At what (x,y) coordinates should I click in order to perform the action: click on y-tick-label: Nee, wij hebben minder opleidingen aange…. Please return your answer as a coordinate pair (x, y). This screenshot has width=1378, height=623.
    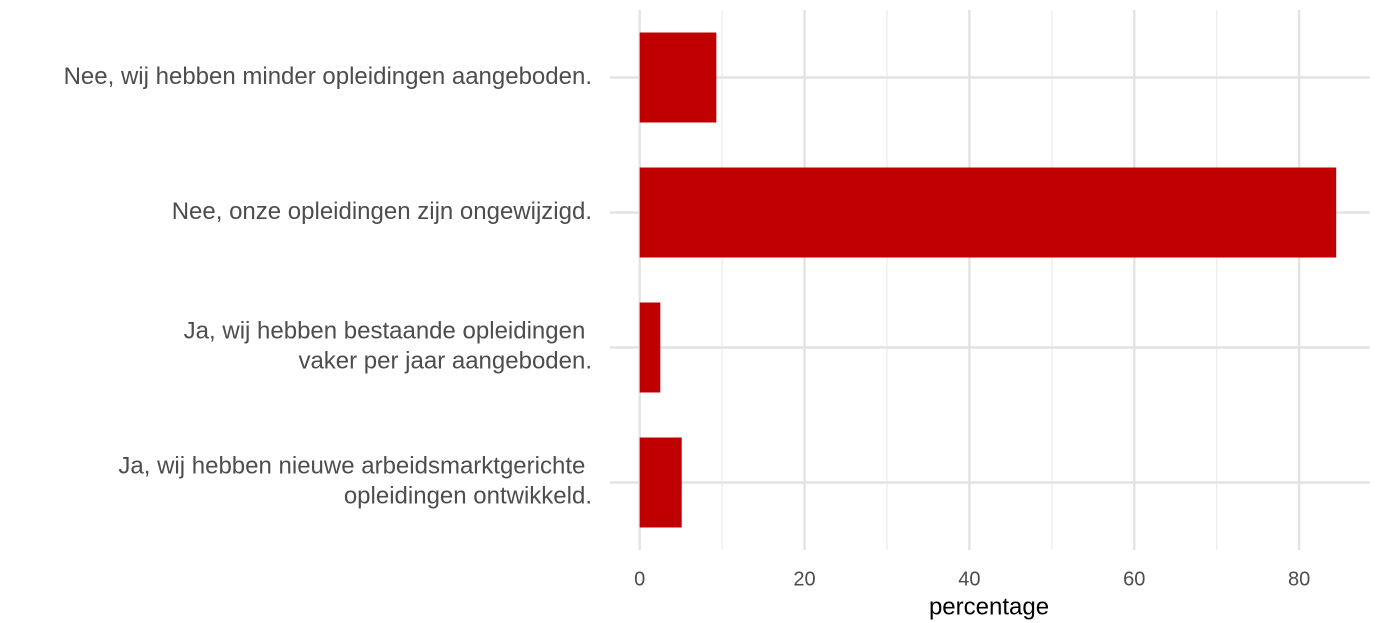
    Looking at the image, I should click on (328, 76).